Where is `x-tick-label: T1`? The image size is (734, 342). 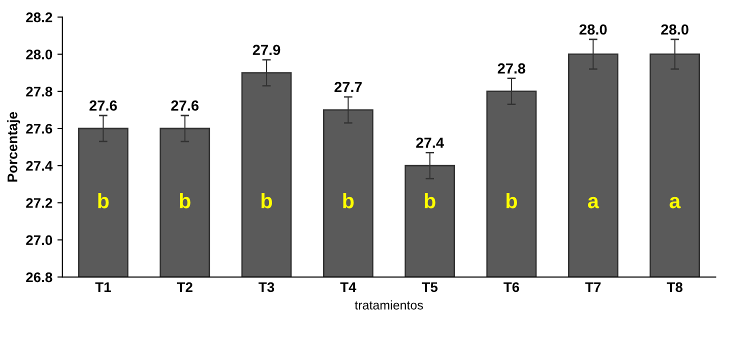
x-tick-label: T1 is located at coordinates (103, 287).